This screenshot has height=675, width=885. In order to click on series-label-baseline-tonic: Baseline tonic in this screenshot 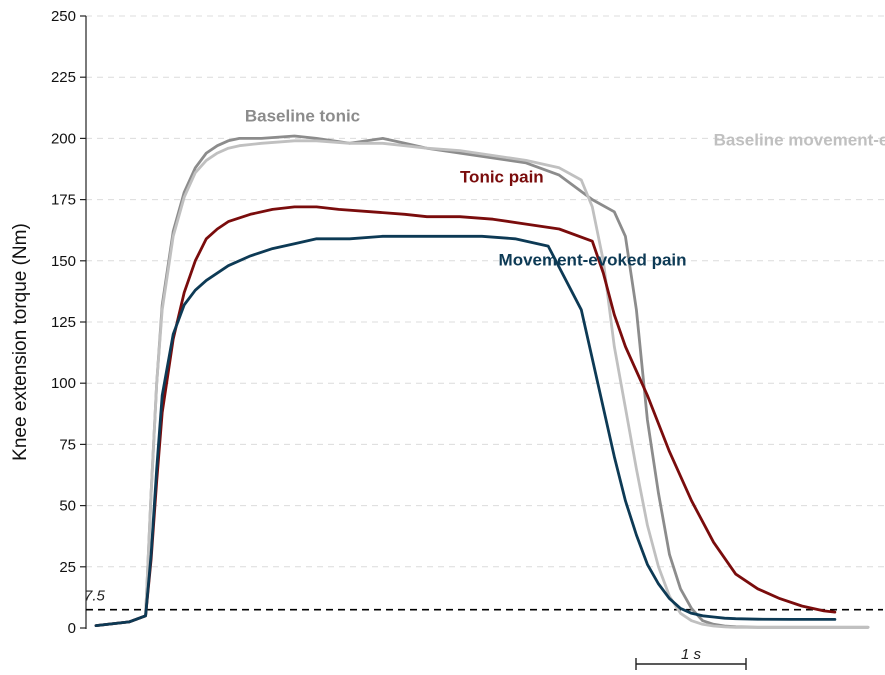, I will do `click(302, 115)`.